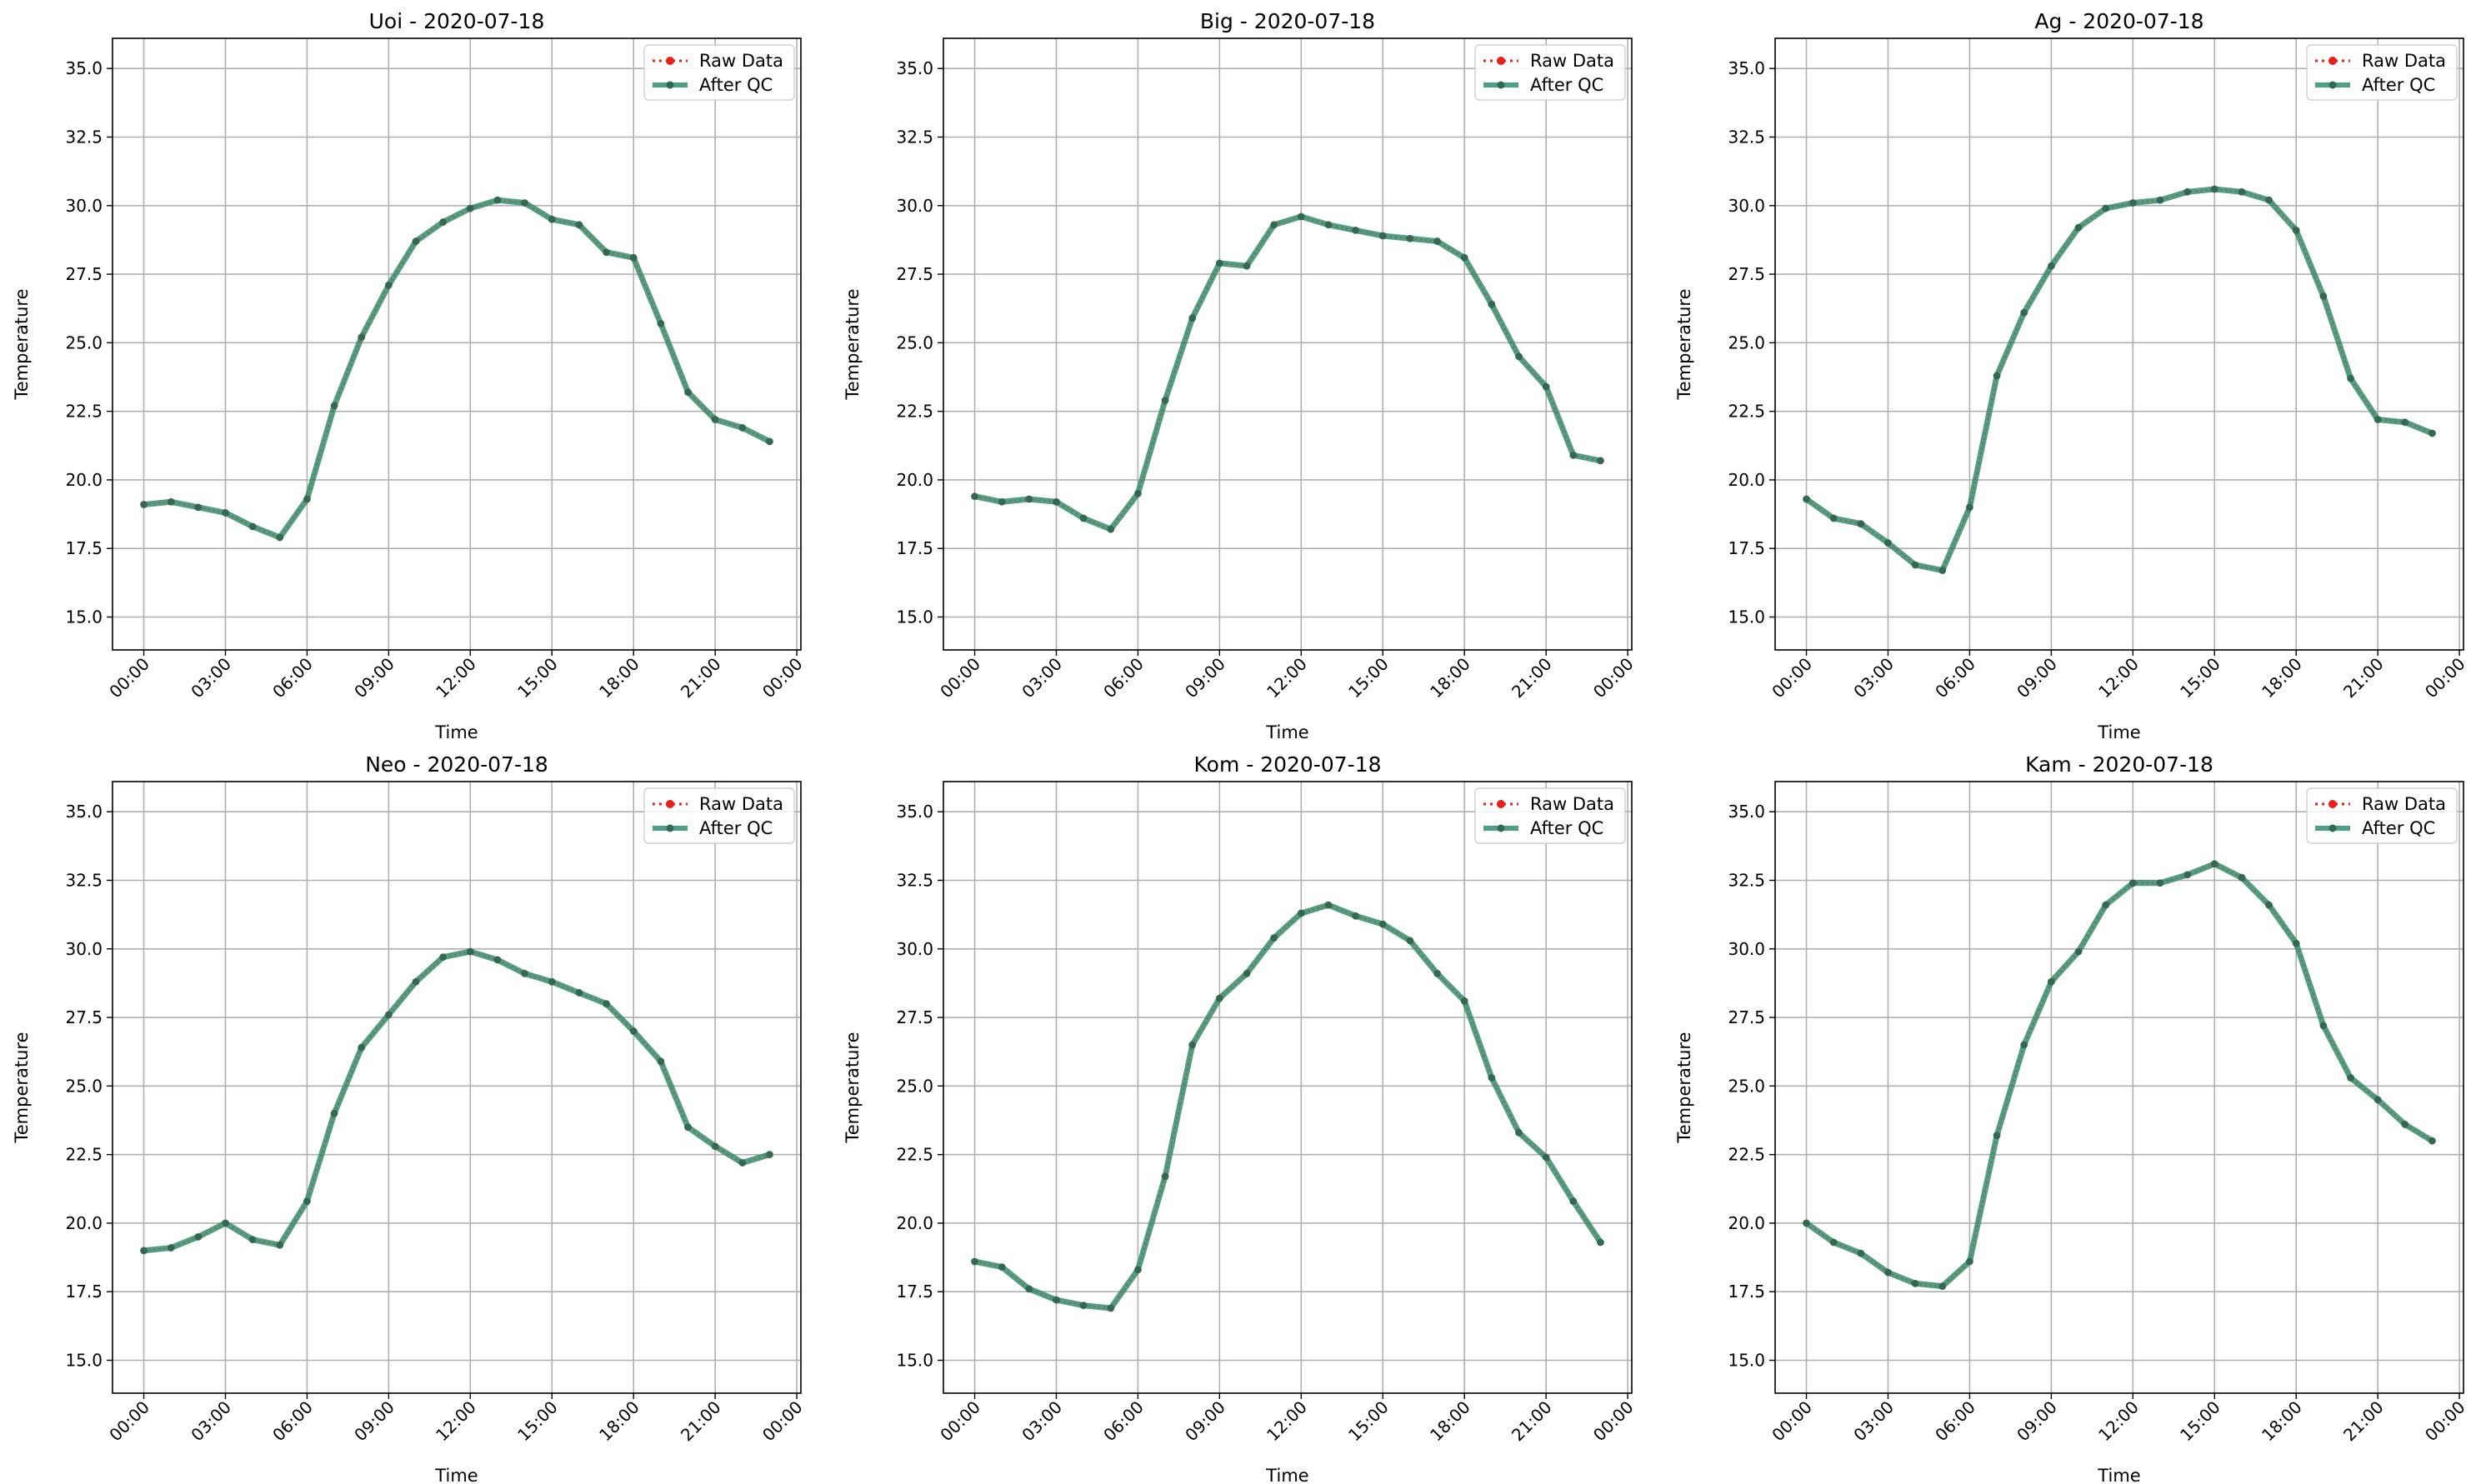  I want to click on subplot-title: Uoi - 2020-07-18, so click(457, 21).